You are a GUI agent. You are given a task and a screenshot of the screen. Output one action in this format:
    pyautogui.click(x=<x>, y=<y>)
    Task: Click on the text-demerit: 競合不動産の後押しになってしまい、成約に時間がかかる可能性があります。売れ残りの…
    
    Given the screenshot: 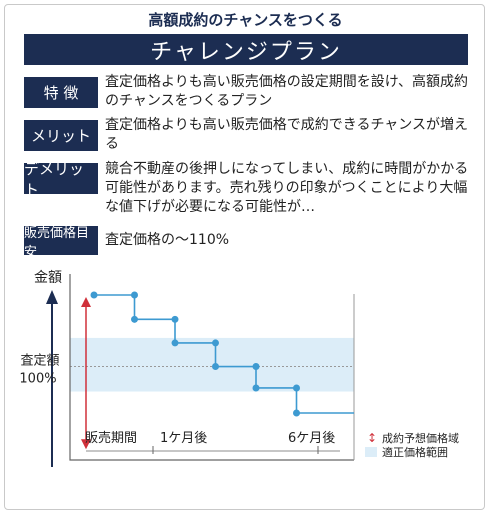 What is the action you would take?
    pyautogui.click(x=287, y=188)
    